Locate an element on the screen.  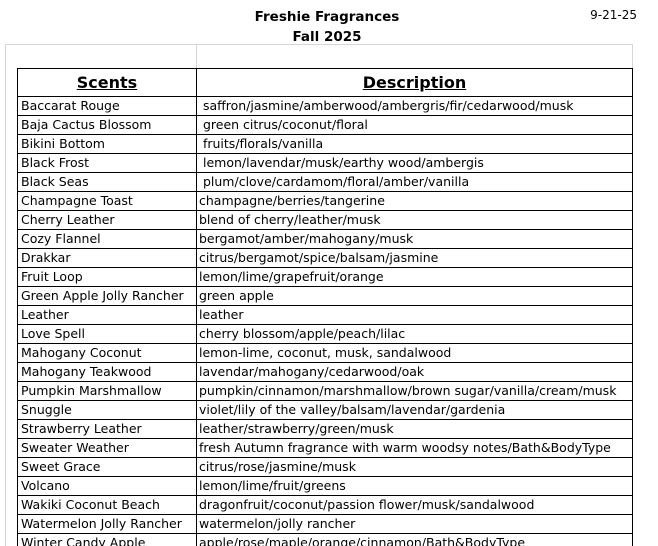
gridline-column-divider-above is located at coordinates (196, 56).